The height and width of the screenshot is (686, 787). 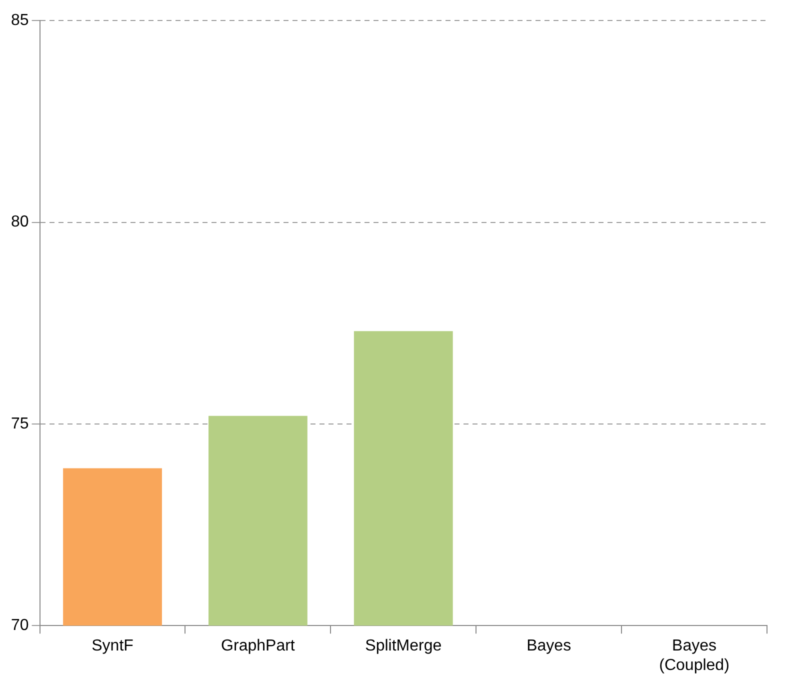 I want to click on x-tick-label: GraphPart, so click(x=258, y=646).